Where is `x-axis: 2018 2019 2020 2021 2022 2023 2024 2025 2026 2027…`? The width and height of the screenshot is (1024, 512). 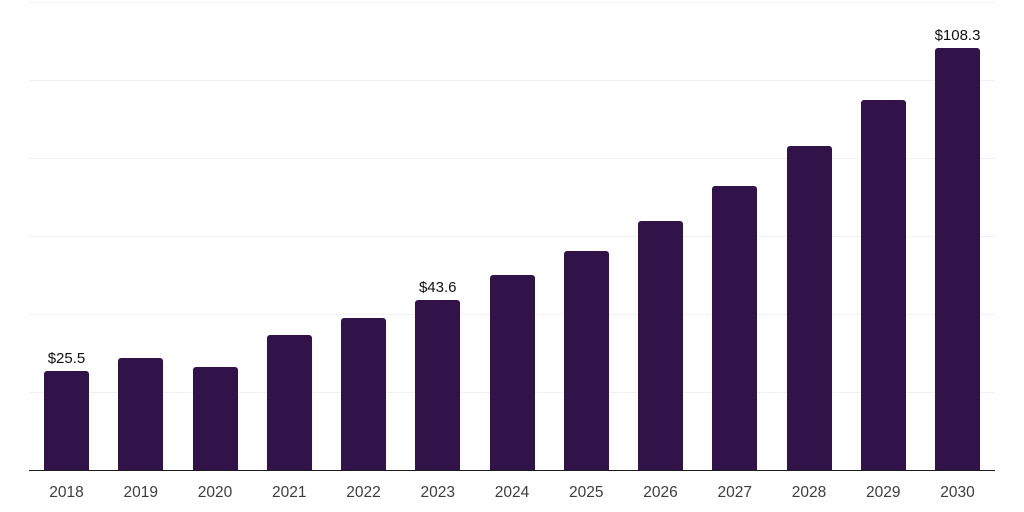
x-axis: 2018 2019 2020 2021 2022 2023 2024 2025 2026 2027… is located at coordinates (512, 493).